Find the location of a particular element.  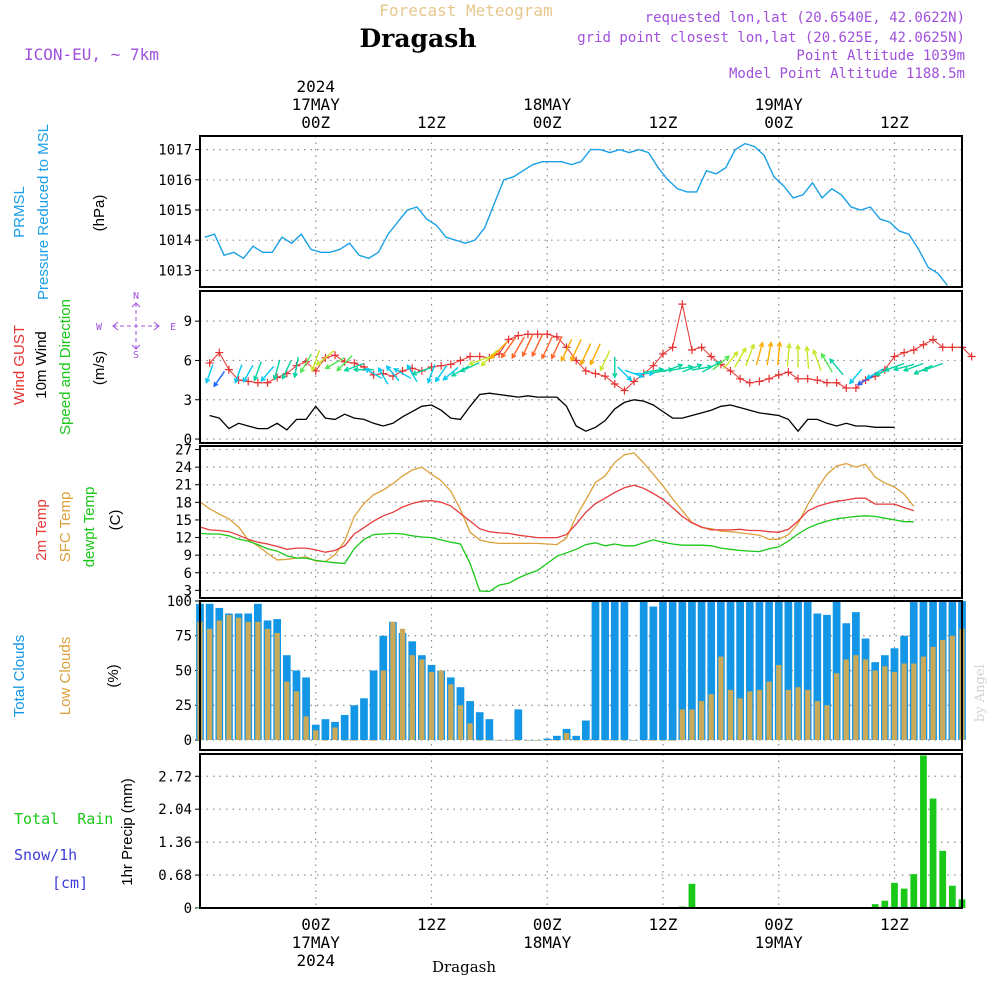

pressure-label-2: Pressure Reduced to MSL is located at coordinates (43, 212).